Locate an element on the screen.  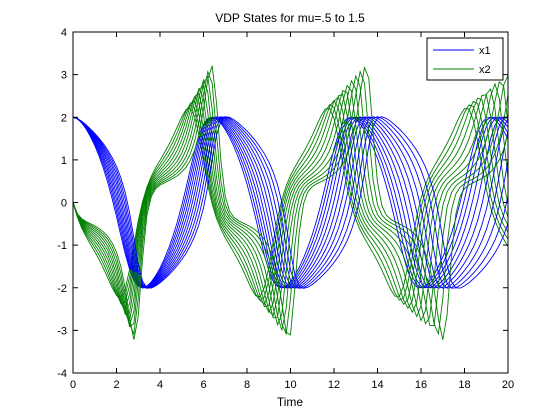
y-tick-label: 4 is located at coordinates (64, 33).